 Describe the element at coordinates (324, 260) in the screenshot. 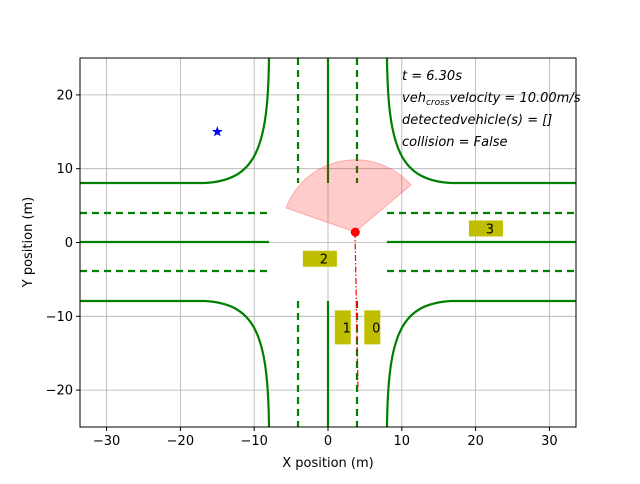

I see `vehicle-label: 2` at that location.